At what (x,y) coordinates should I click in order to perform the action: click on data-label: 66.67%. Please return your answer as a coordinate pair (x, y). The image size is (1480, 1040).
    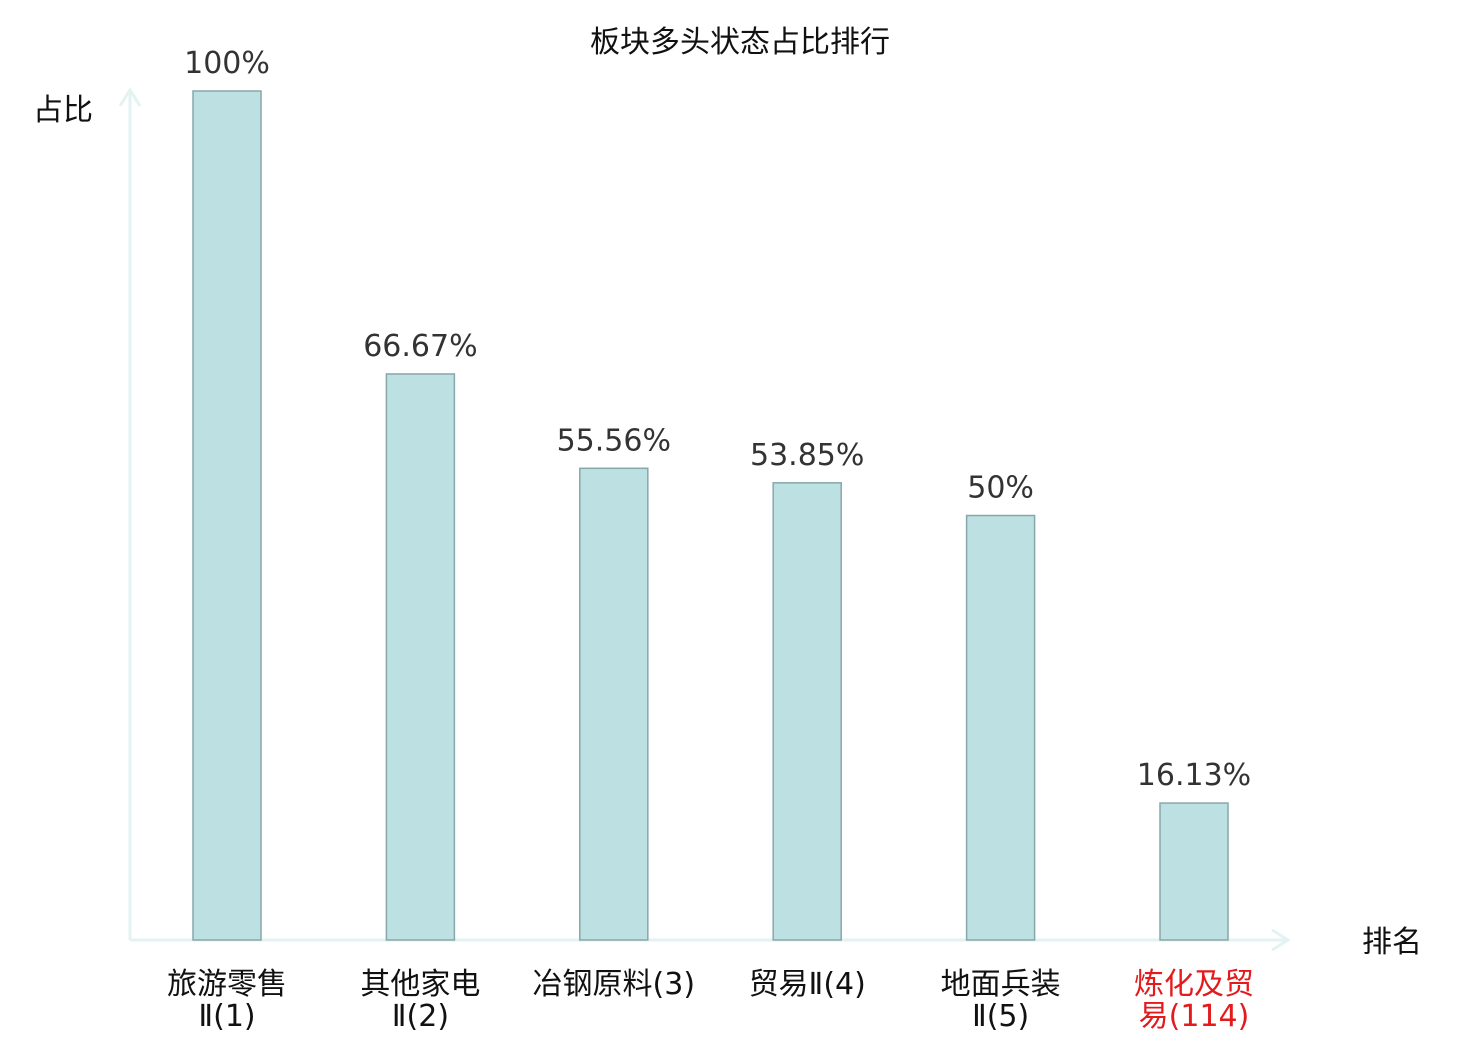
    Looking at the image, I should click on (420, 346).